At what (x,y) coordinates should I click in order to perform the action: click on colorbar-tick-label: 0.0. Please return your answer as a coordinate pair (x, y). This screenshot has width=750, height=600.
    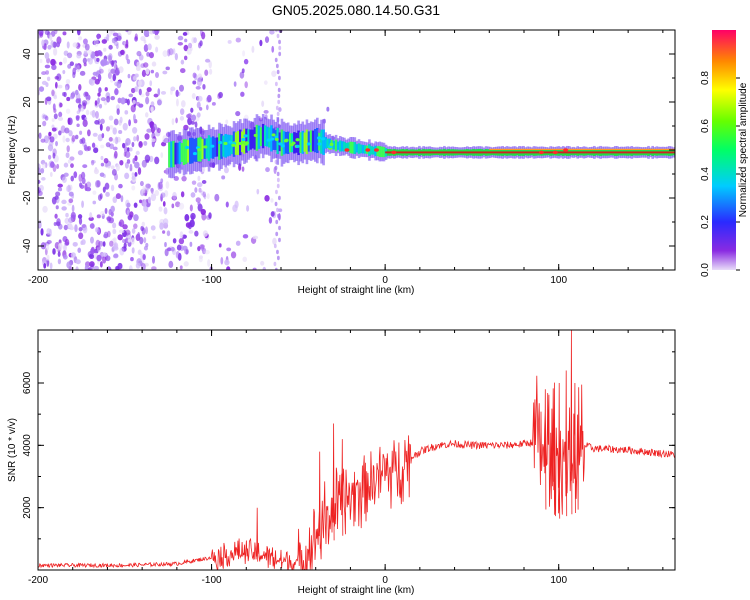
    Looking at the image, I should click on (705, 270).